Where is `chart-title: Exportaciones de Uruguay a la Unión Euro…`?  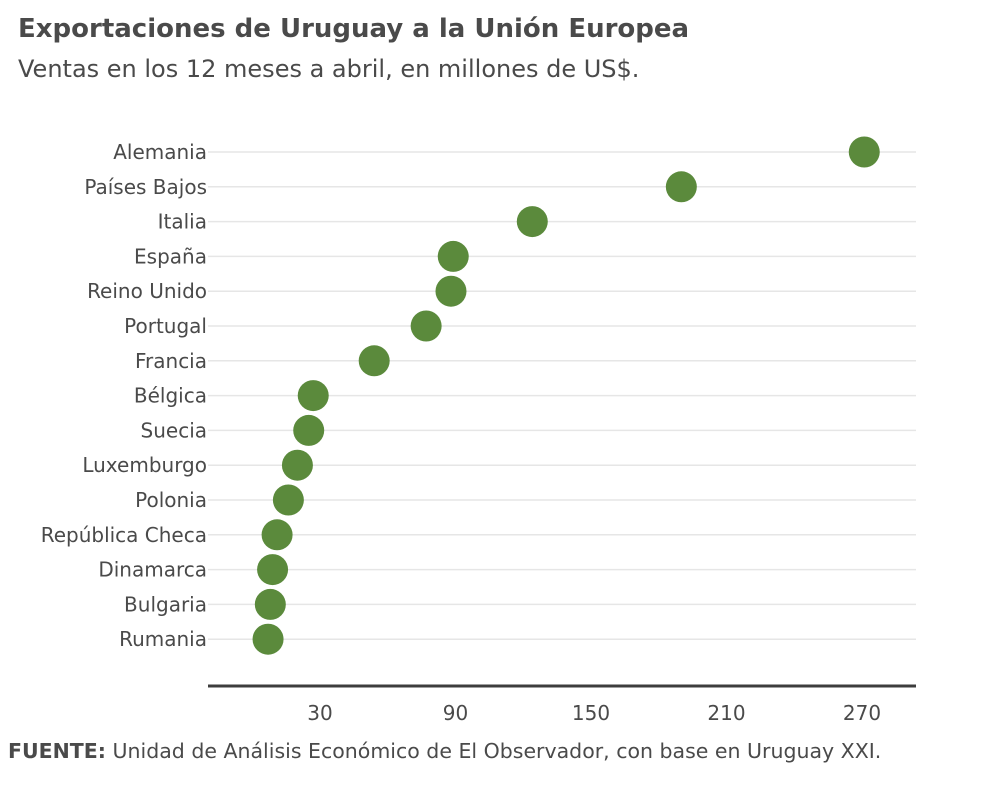 chart-title: Exportaciones de Uruguay a la Unión Euro… is located at coordinates (354, 29).